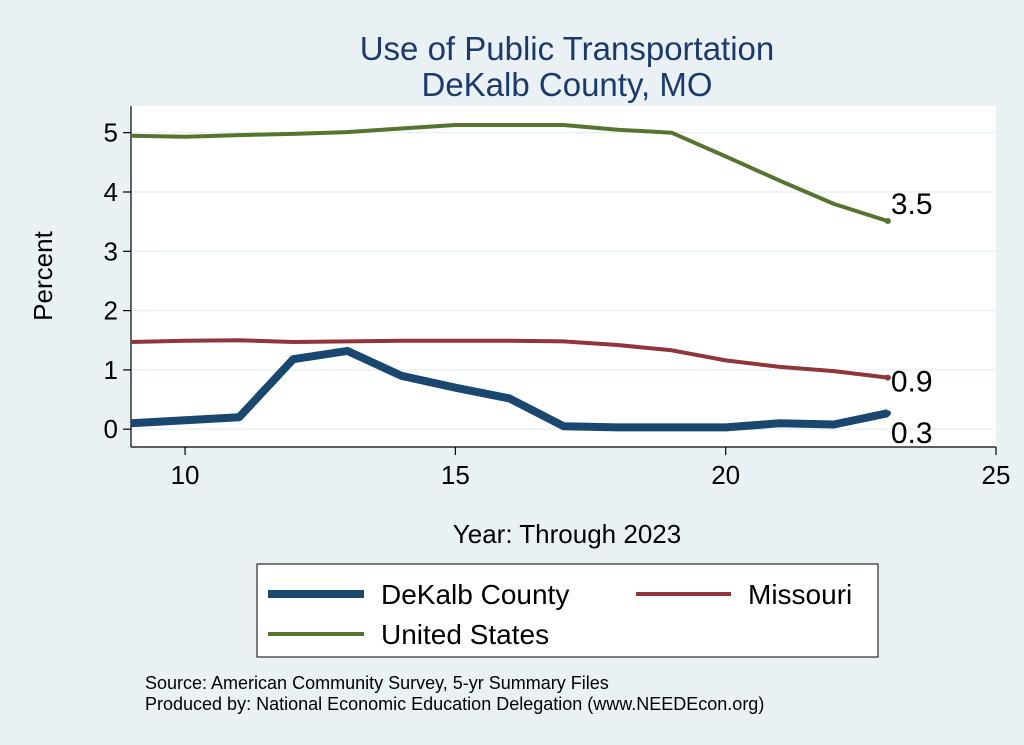 This screenshot has height=745, width=1024. I want to click on y-axis-title: Percent, so click(43, 275).